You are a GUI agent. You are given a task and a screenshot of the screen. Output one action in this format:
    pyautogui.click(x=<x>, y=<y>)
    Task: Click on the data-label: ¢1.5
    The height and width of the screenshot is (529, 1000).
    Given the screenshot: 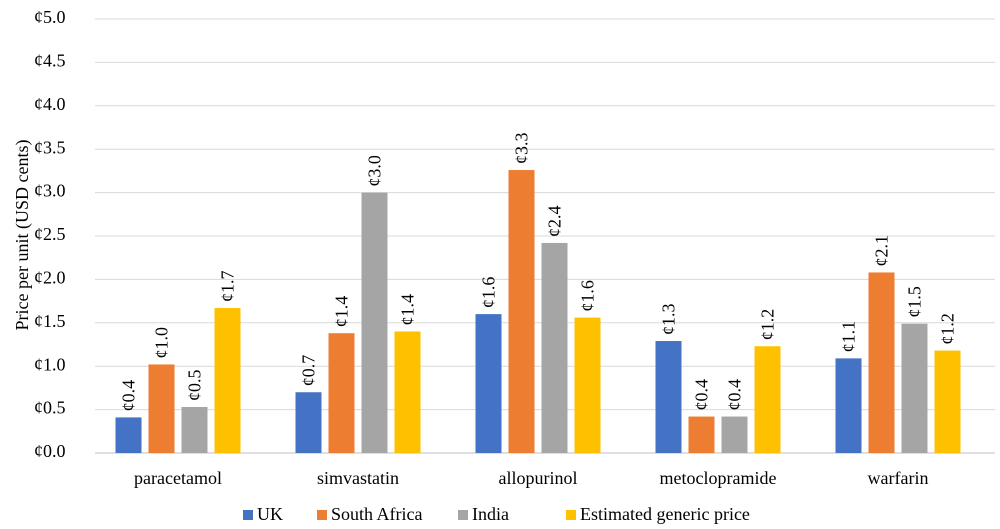 What is the action you would take?
    pyautogui.click(x=915, y=302)
    